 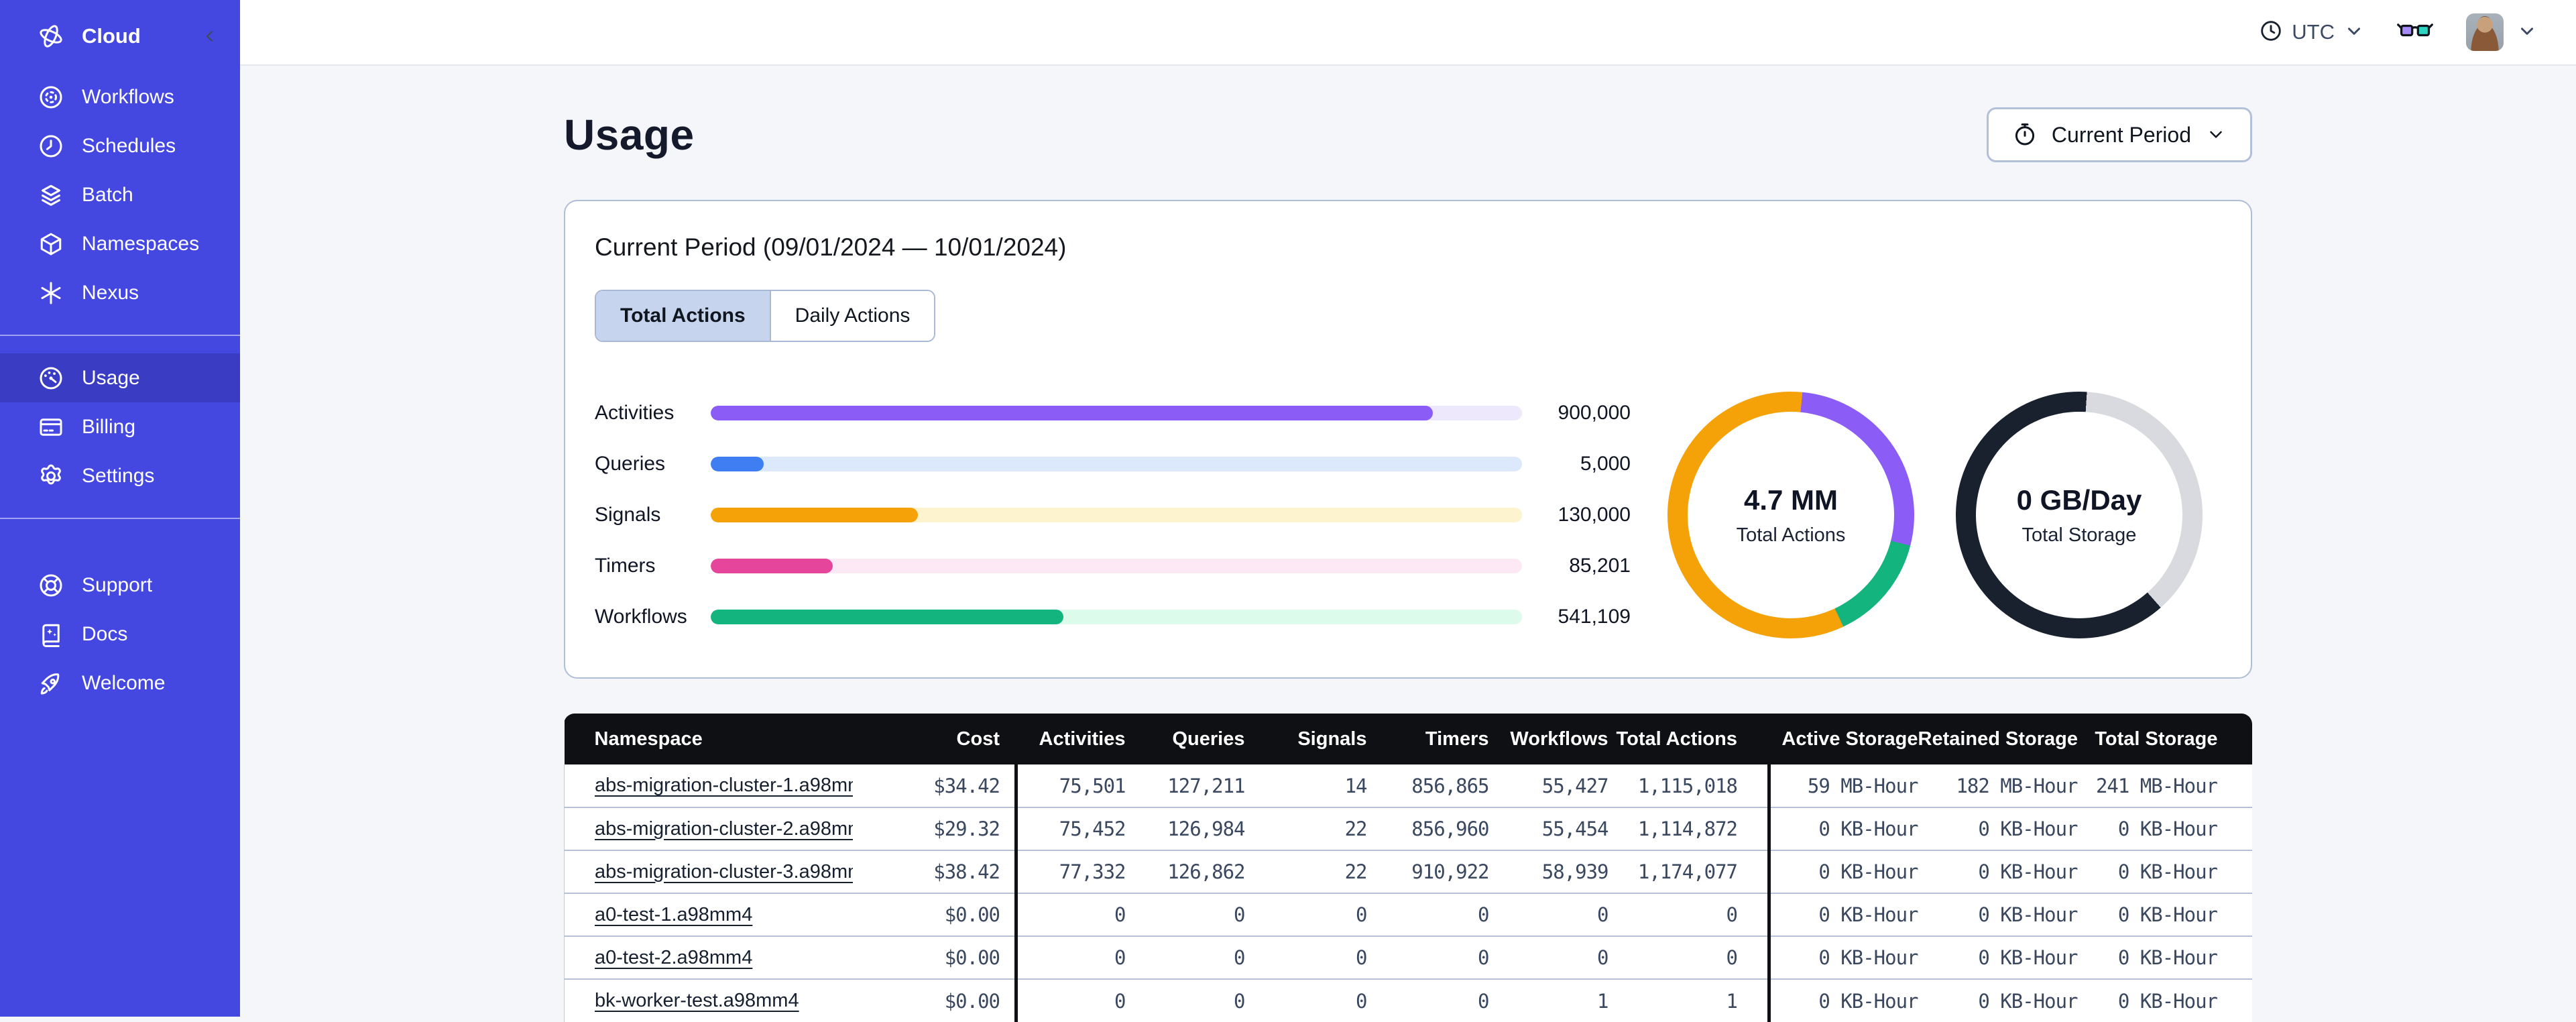 I want to click on namespace-link: a0-test-2.a98mm4, so click(x=673, y=957).